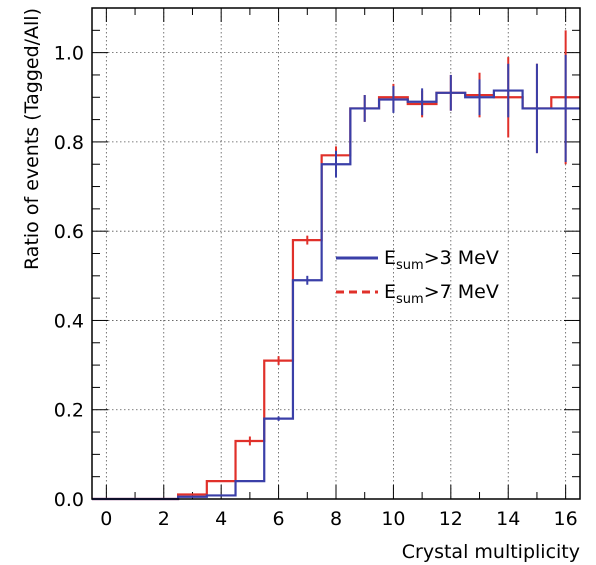 This screenshot has height=565, width=596. Describe the element at coordinates (164, 519) in the screenshot. I see `x-tick-label: 2` at that location.